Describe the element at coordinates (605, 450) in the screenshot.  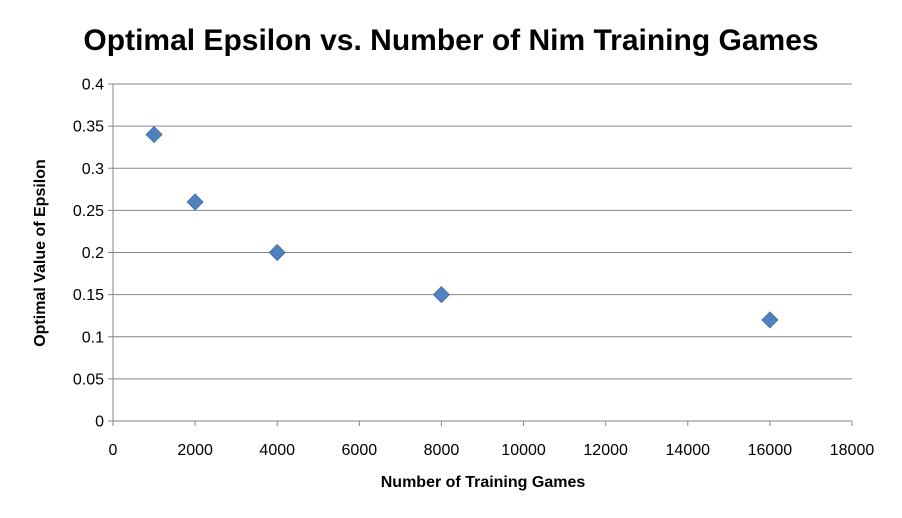
I see `x-tick-label: 12000` at that location.